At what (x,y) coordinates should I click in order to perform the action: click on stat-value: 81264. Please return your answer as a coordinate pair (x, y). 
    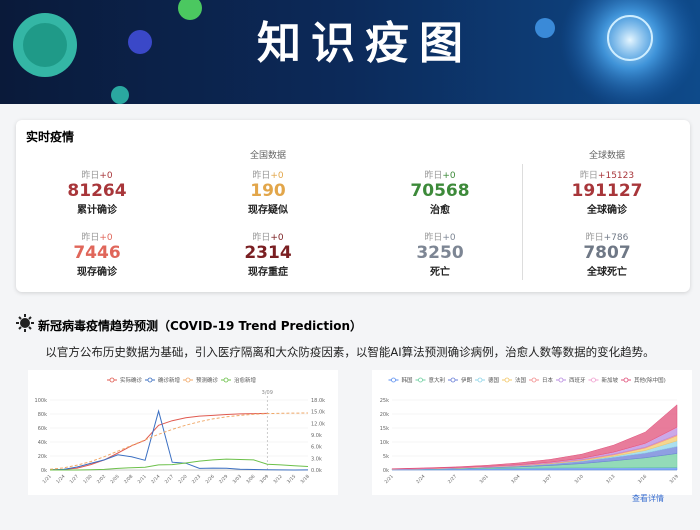
    Looking at the image, I should click on (97, 191).